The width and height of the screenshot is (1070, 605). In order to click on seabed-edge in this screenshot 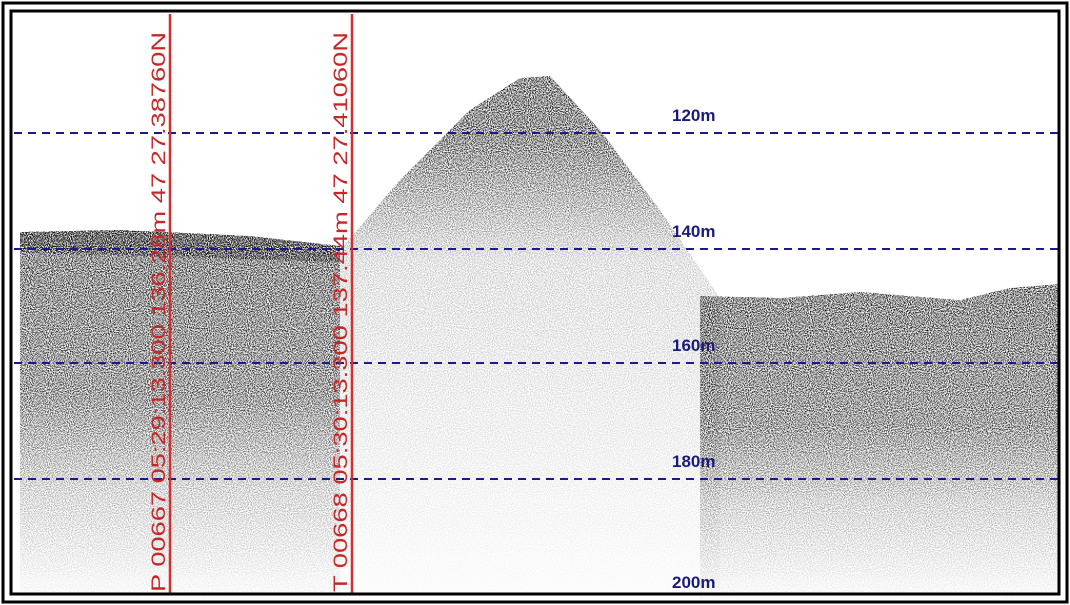, I will do `click(180, 246)`.